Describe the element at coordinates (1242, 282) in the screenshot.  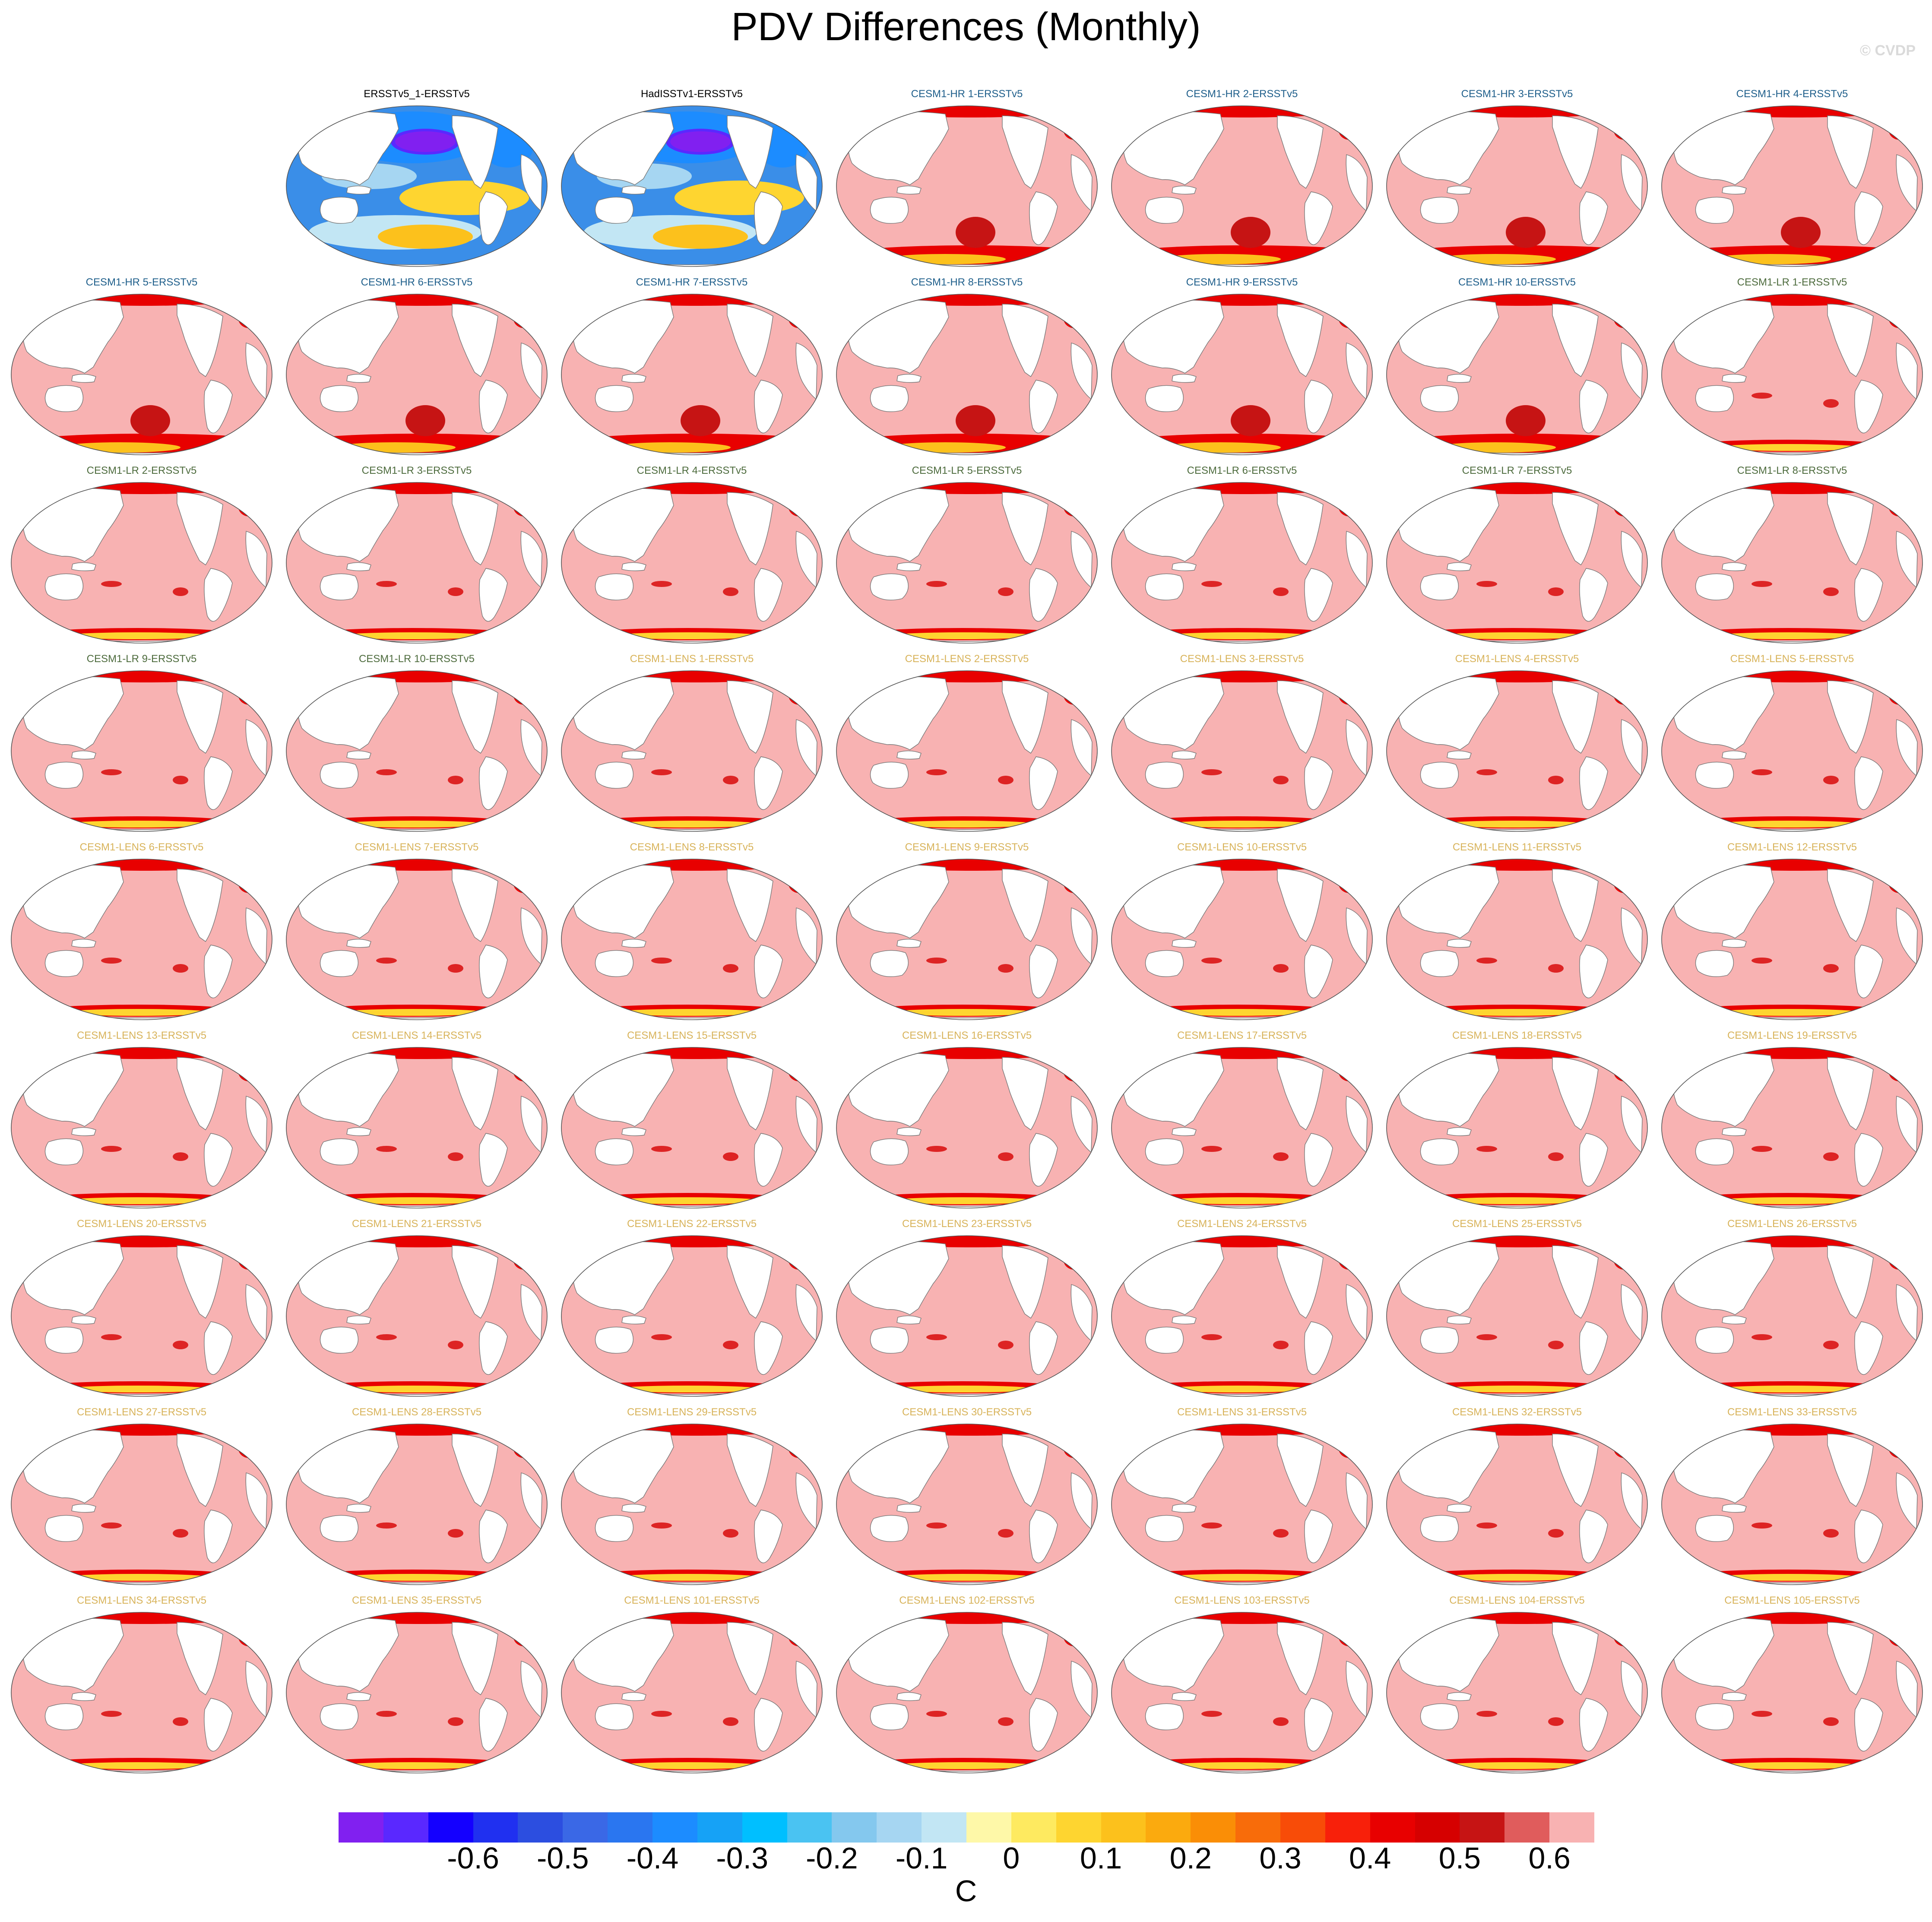
I see `panel-title: CESM1-HR 9-ERSSTv5` at that location.